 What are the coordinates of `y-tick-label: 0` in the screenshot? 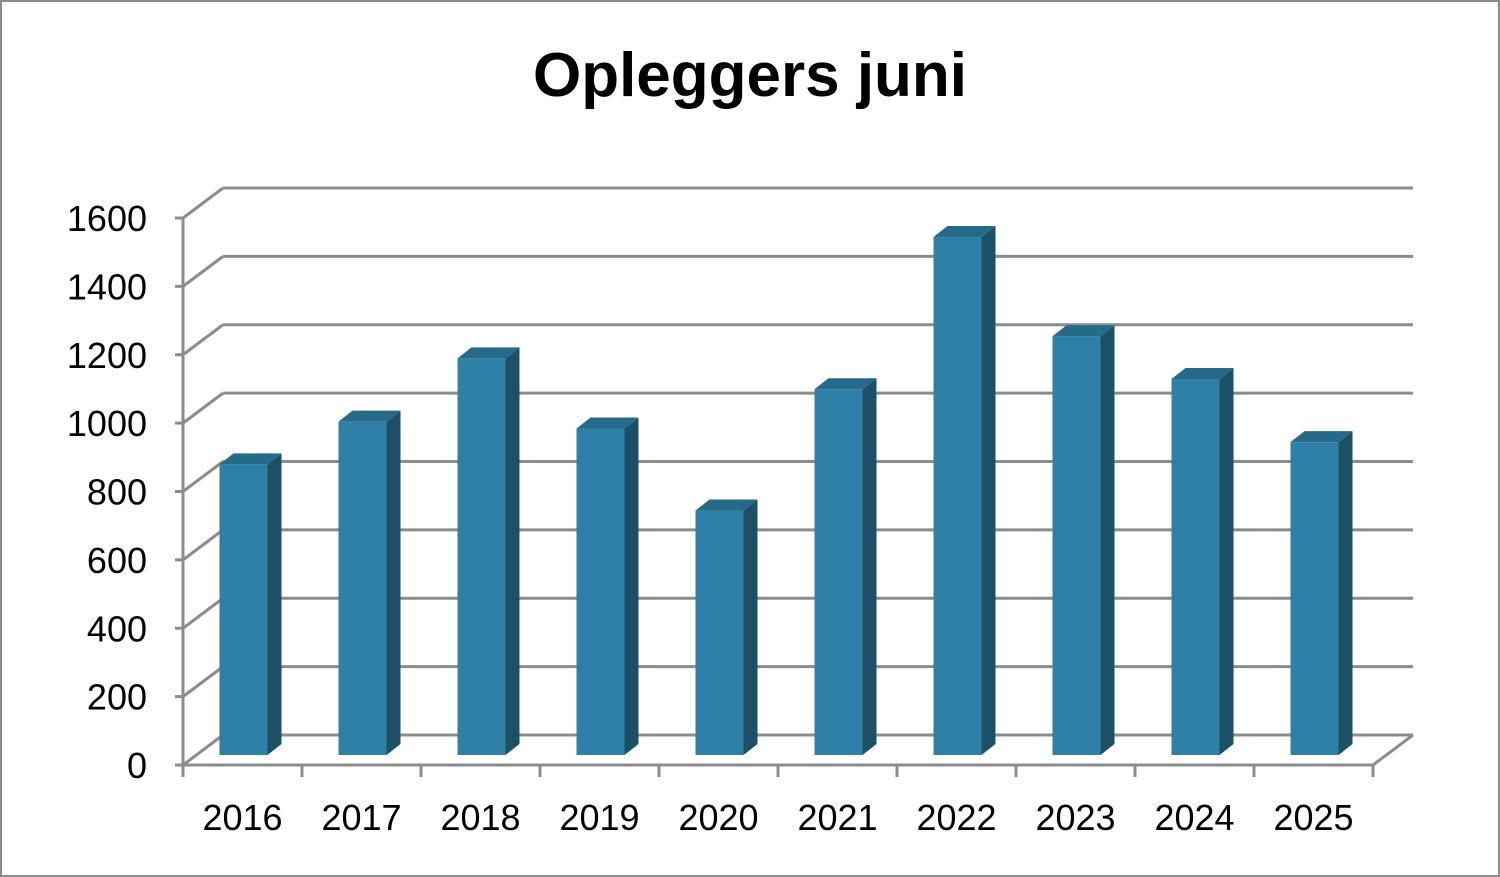 It's located at (137, 765).